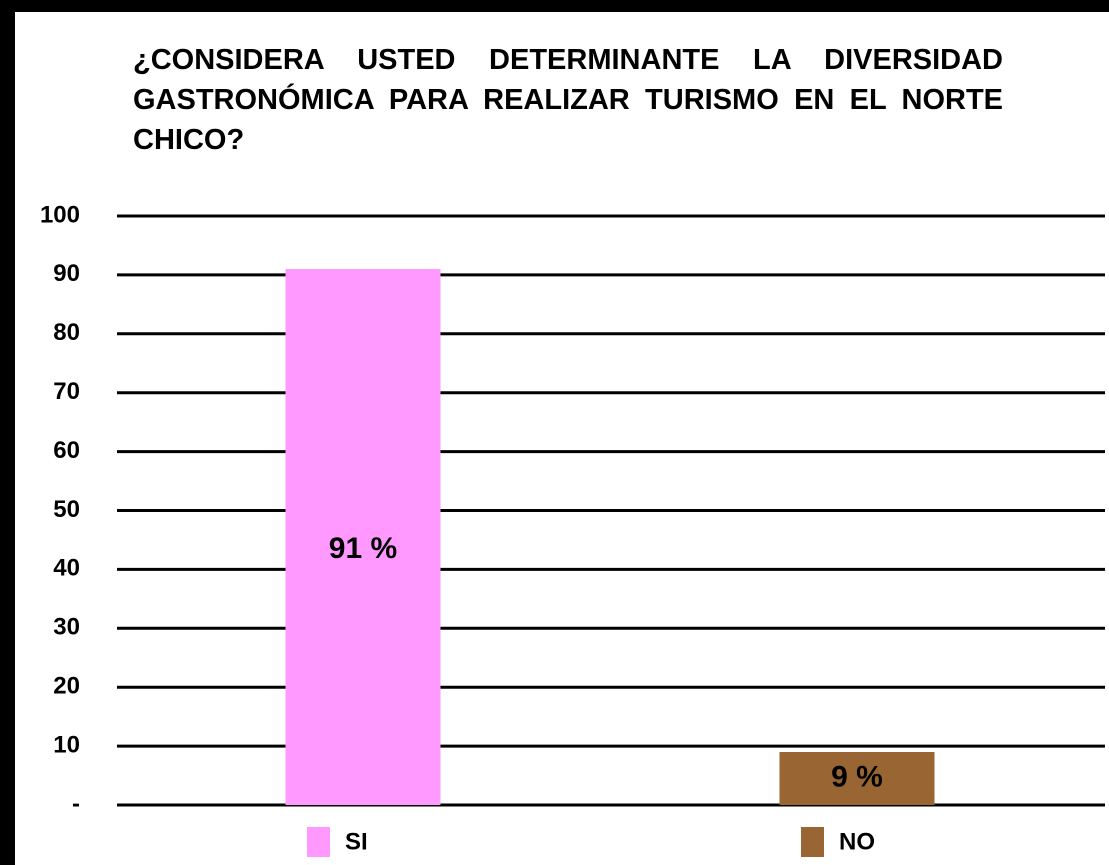 The image size is (1109, 865). Describe the element at coordinates (66, 391) in the screenshot. I see `y-tick-label: 70` at that location.